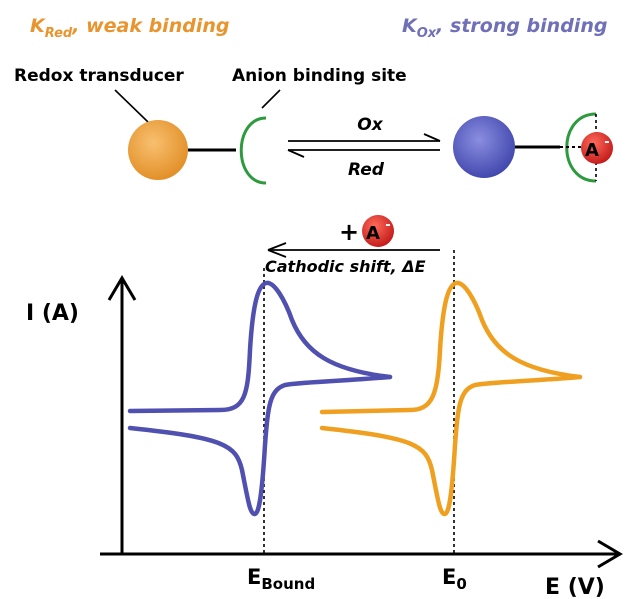 The height and width of the screenshot is (599, 632). I want to click on cathodic-shift-arrow-head, so click(277, 250).